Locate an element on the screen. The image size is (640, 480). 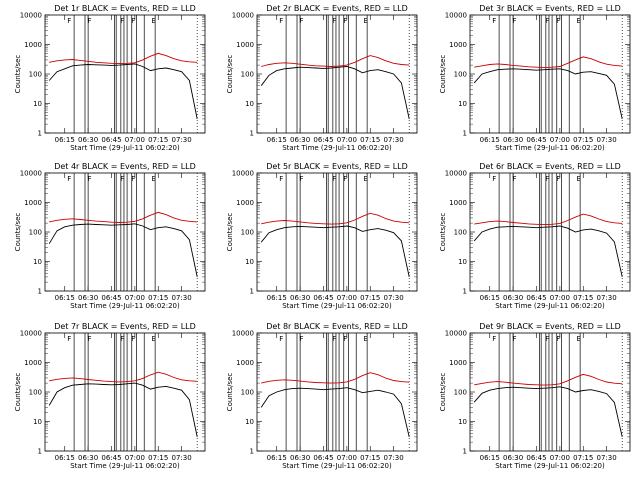
panel-title: Det 1r BLACK = Events, RED = LLD is located at coordinates (125, 8).